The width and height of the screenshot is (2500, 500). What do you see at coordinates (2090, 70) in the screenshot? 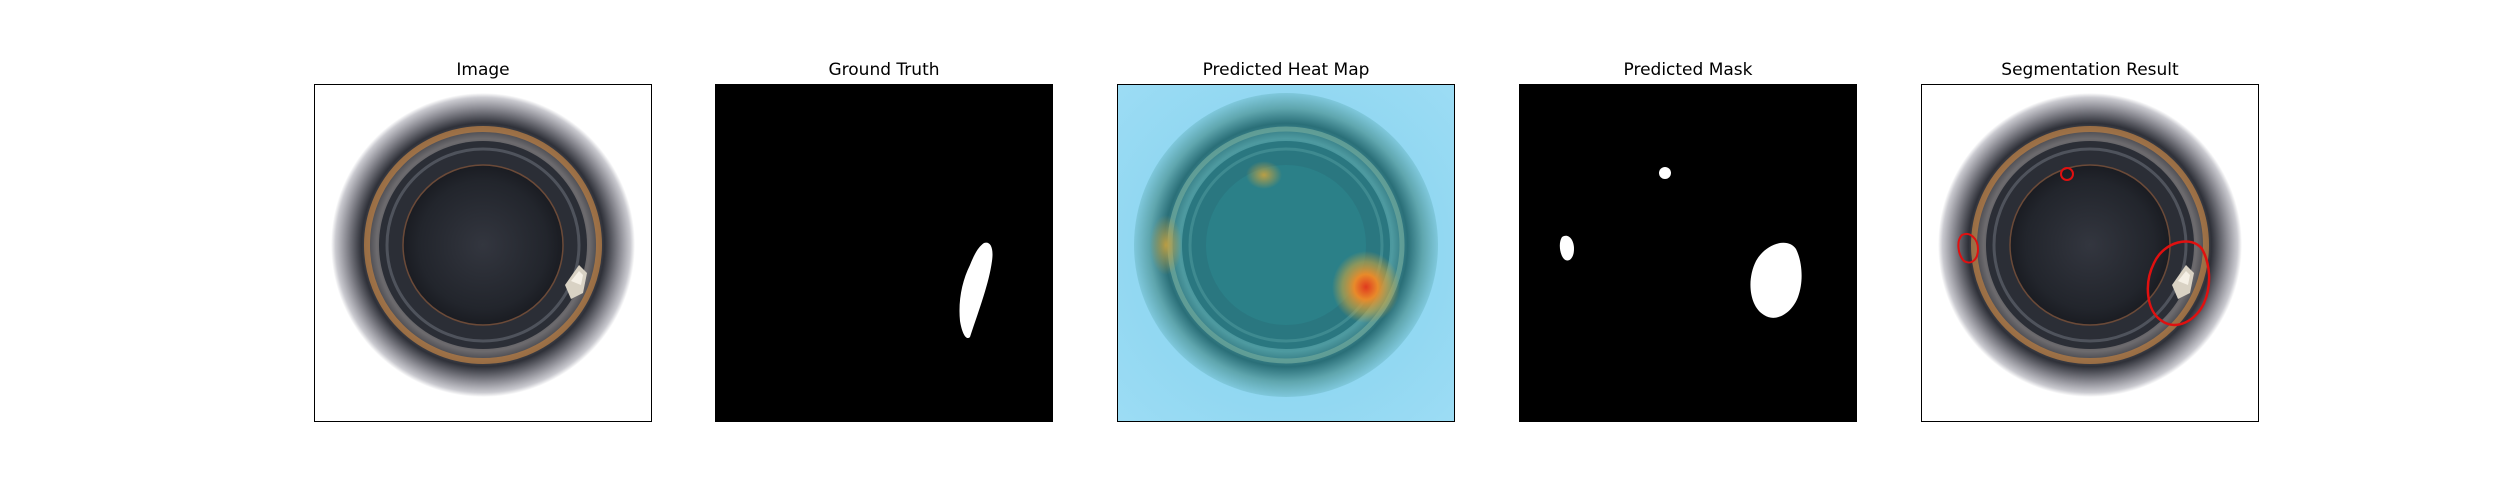
I see `panel-title-segmentation-result: Segmentation Result` at bounding box center [2090, 70].